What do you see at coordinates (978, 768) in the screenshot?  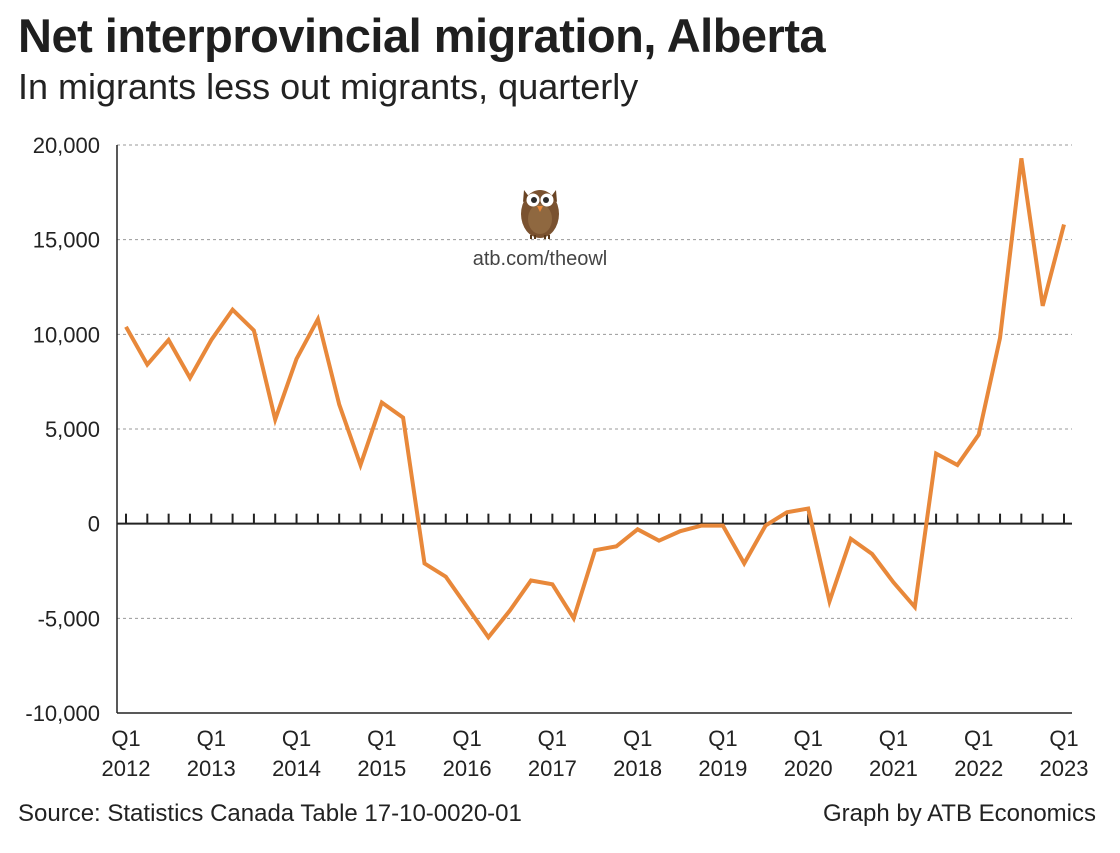 I see `x-tick-year: 2022` at bounding box center [978, 768].